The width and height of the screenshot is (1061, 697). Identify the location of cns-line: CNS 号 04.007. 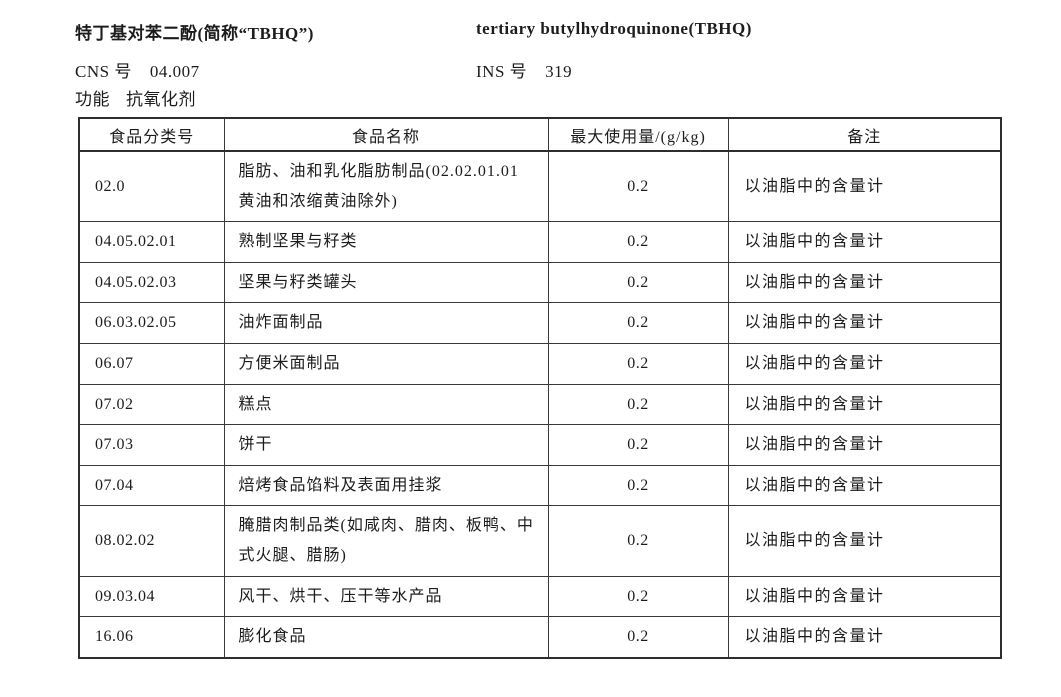
(137, 69).